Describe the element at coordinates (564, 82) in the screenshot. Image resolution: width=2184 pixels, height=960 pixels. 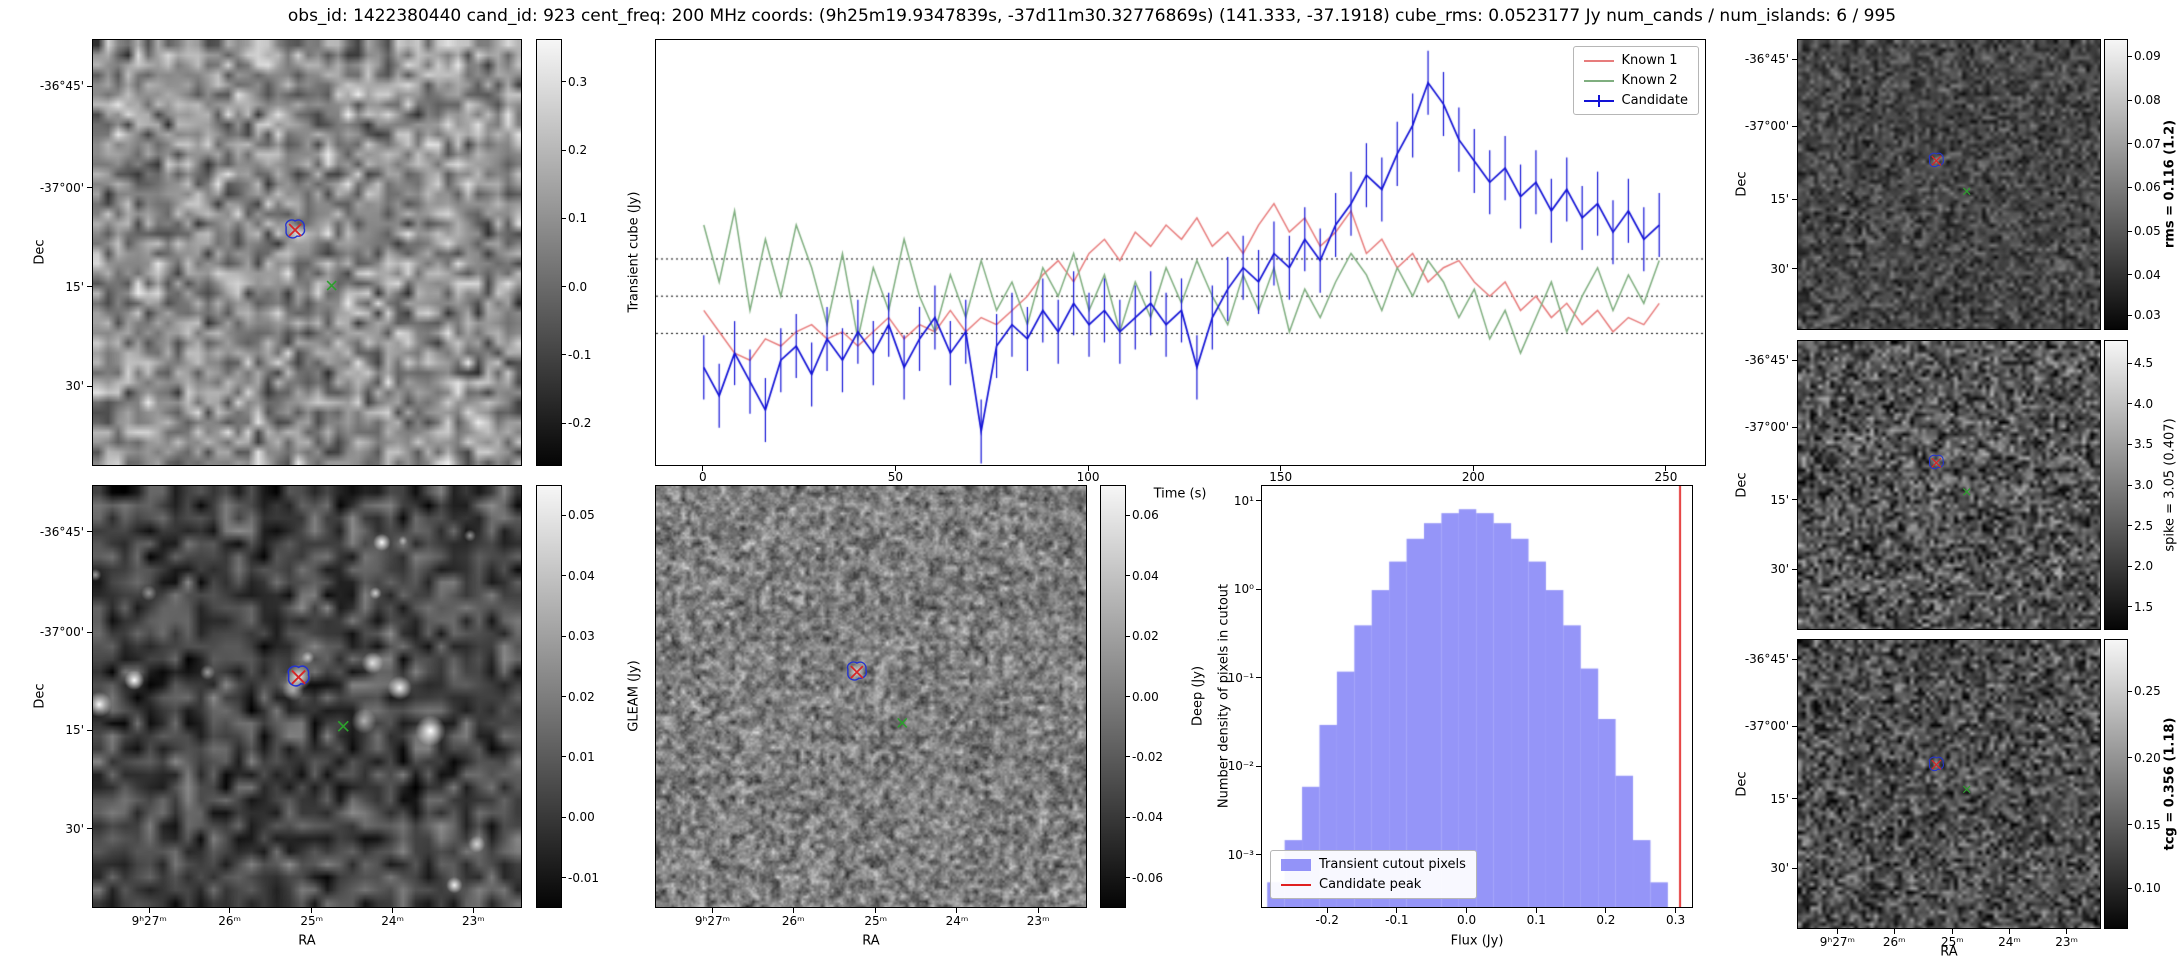
I see `transient-colorbar-tickmark` at that location.